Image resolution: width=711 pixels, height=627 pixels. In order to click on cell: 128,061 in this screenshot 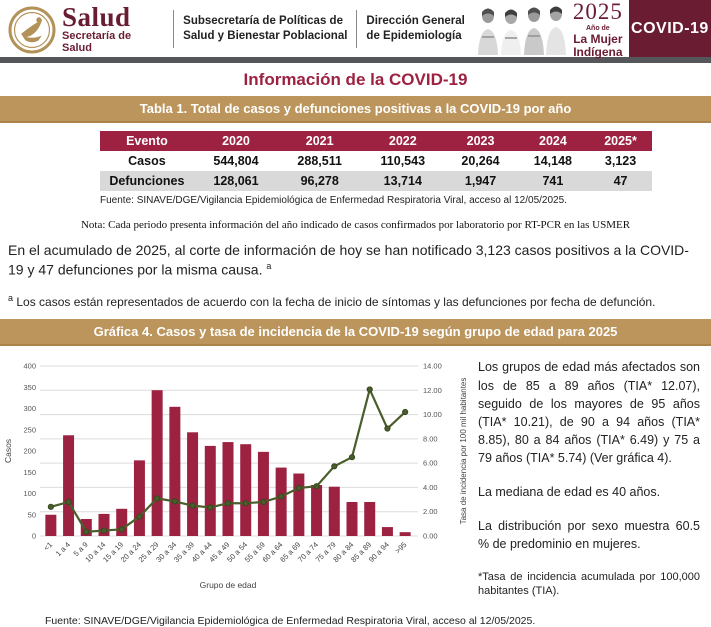, I will do `click(236, 181)`.